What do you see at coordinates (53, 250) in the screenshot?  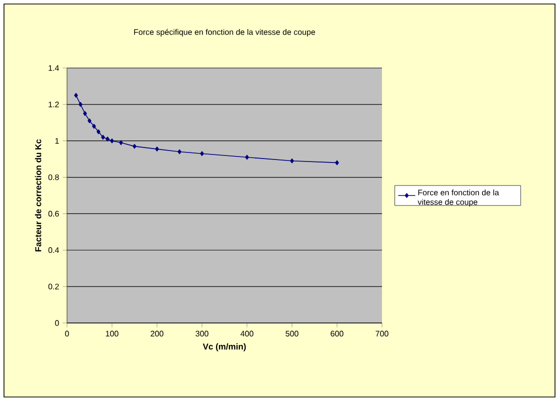 I see `y-tick-label: 0.4` at bounding box center [53, 250].